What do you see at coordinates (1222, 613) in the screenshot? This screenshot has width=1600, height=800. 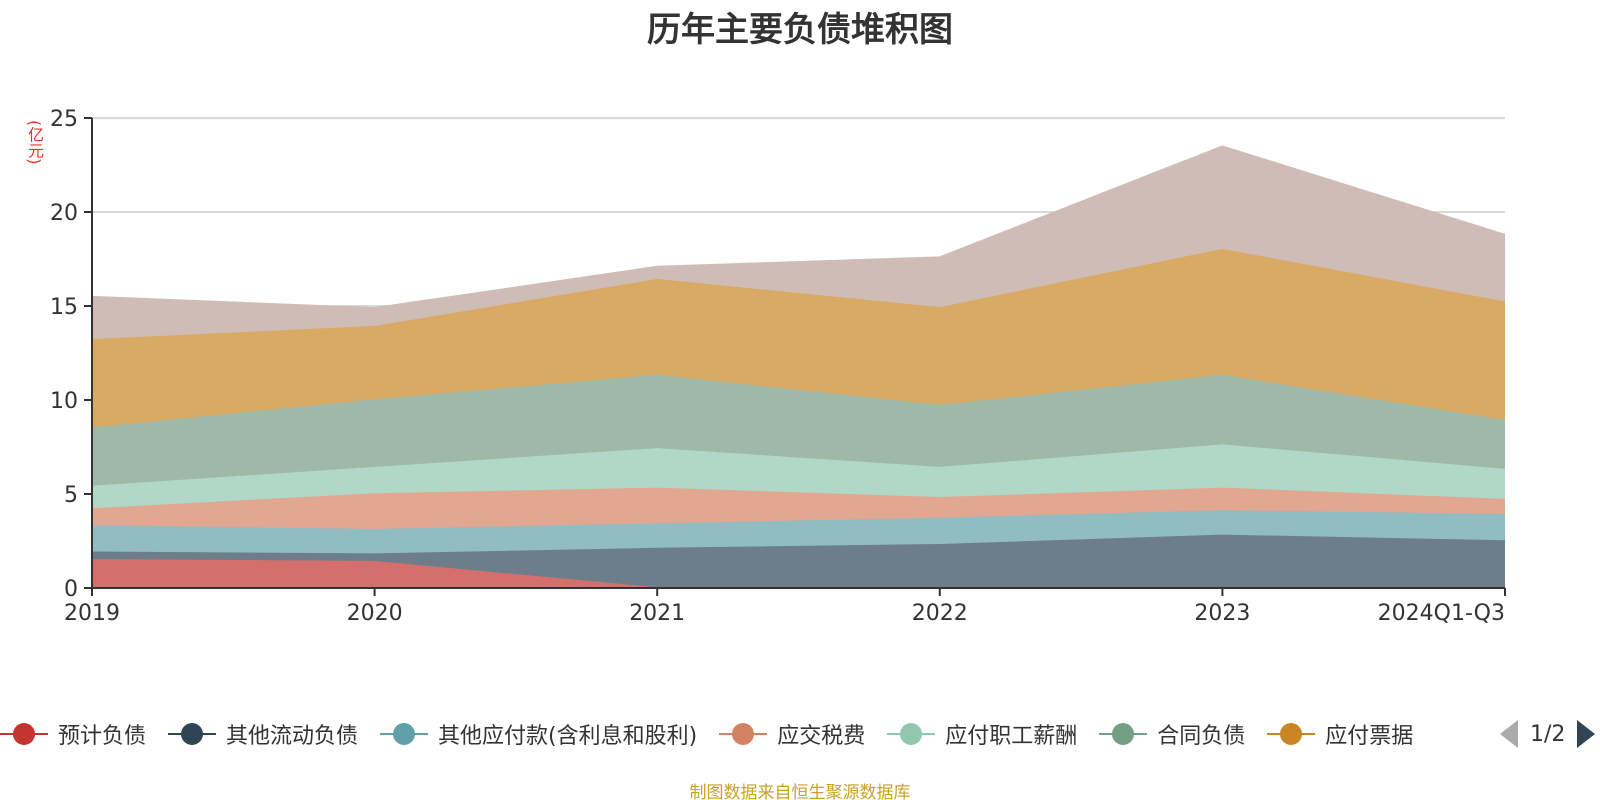 I see `x-tick-label: 2023` at bounding box center [1222, 613].